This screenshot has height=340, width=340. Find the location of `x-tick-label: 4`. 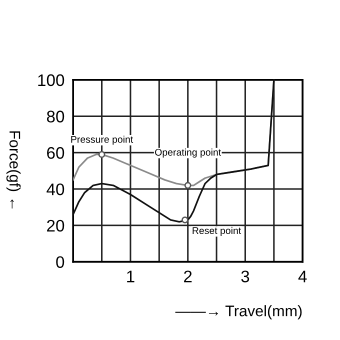

x-tick-label: 4 is located at coordinates (302, 276).